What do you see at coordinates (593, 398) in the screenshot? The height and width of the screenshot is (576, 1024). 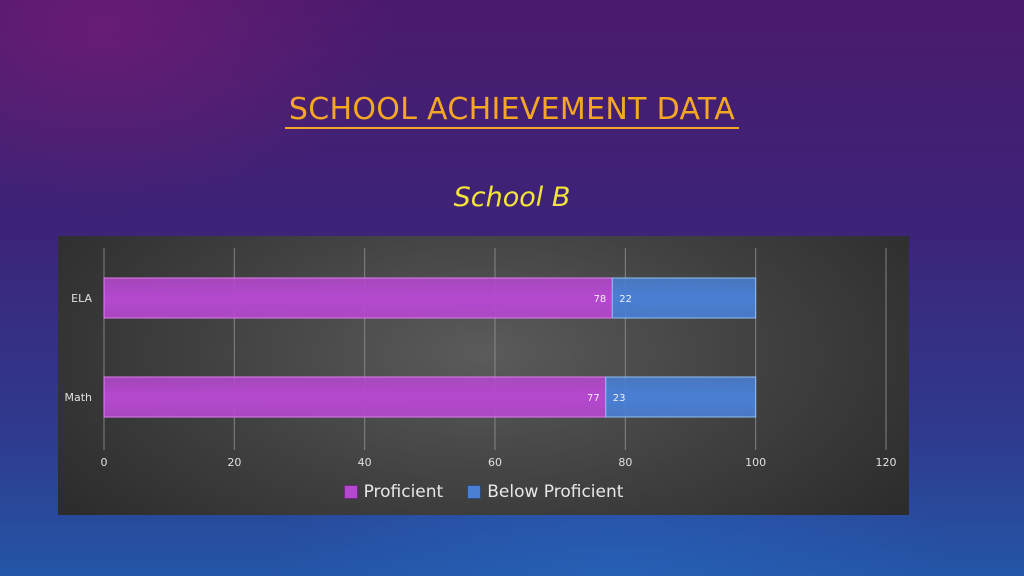 I see `data-label: 77` at bounding box center [593, 398].